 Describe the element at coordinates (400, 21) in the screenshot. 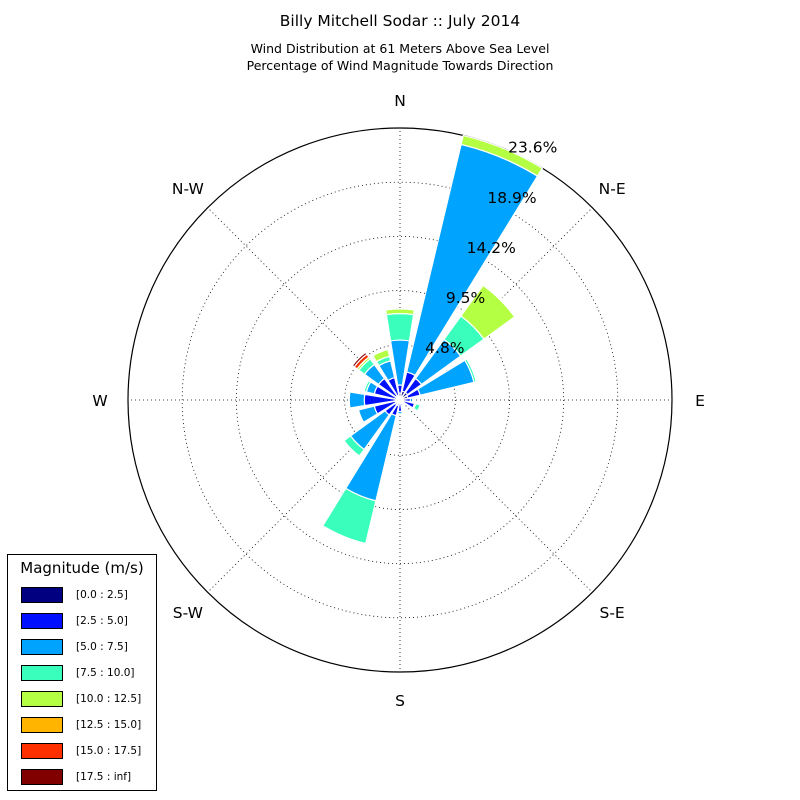

I see `chart-title: Billy Mitchell Sodar :: July 2014` at that location.